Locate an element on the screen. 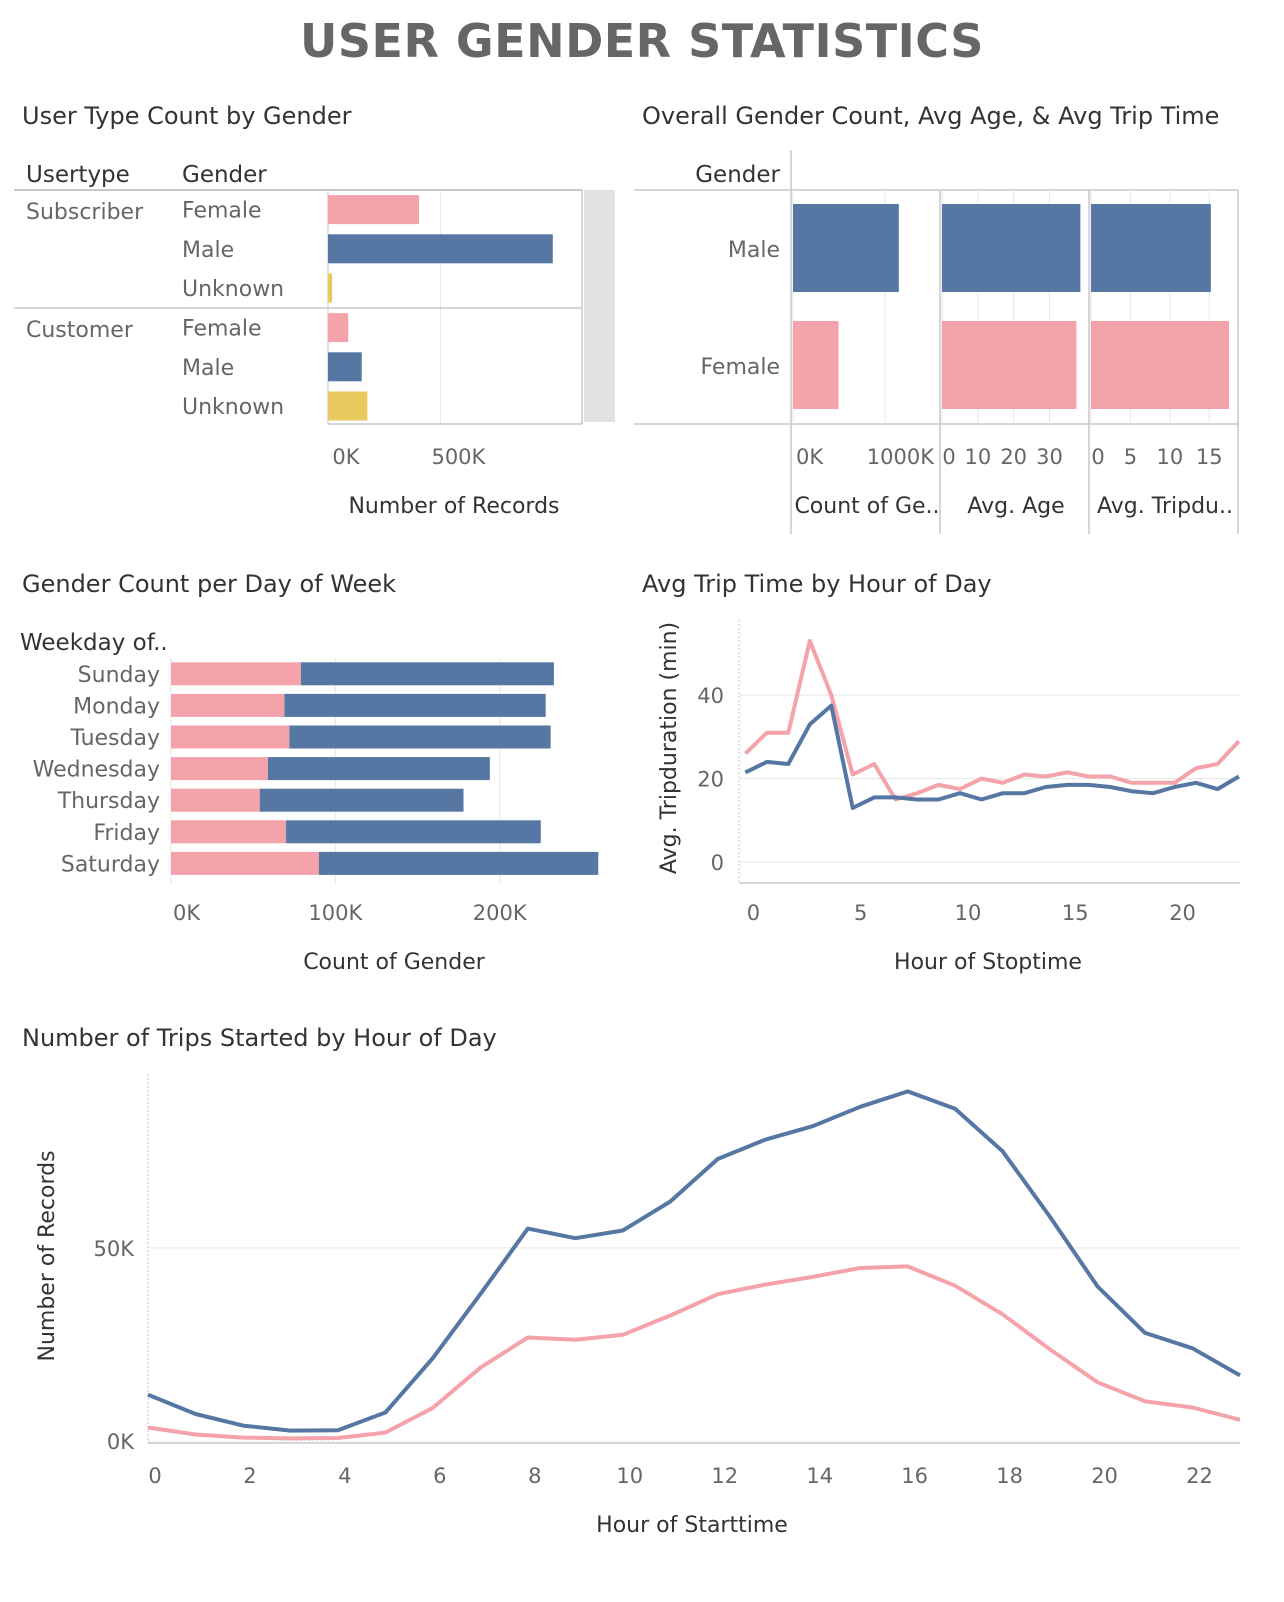  trips-x-tick-label: 18 is located at coordinates (1009, 1476).